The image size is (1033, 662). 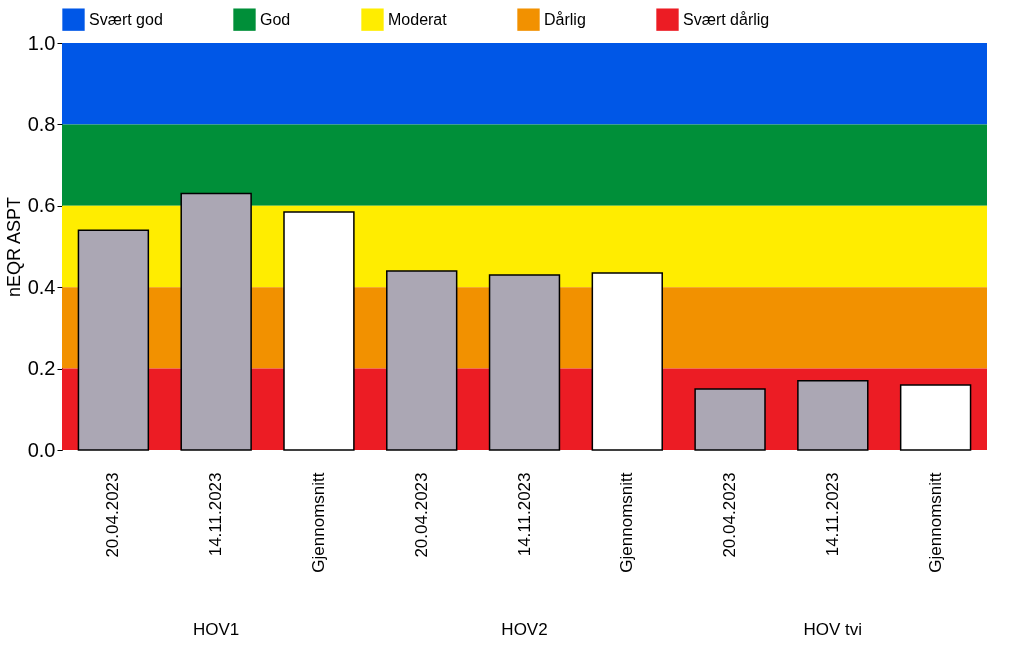 What do you see at coordinates (833, 629) in the screenshot?
I see `text: HOV tvi` at bounding box center [833, 629].